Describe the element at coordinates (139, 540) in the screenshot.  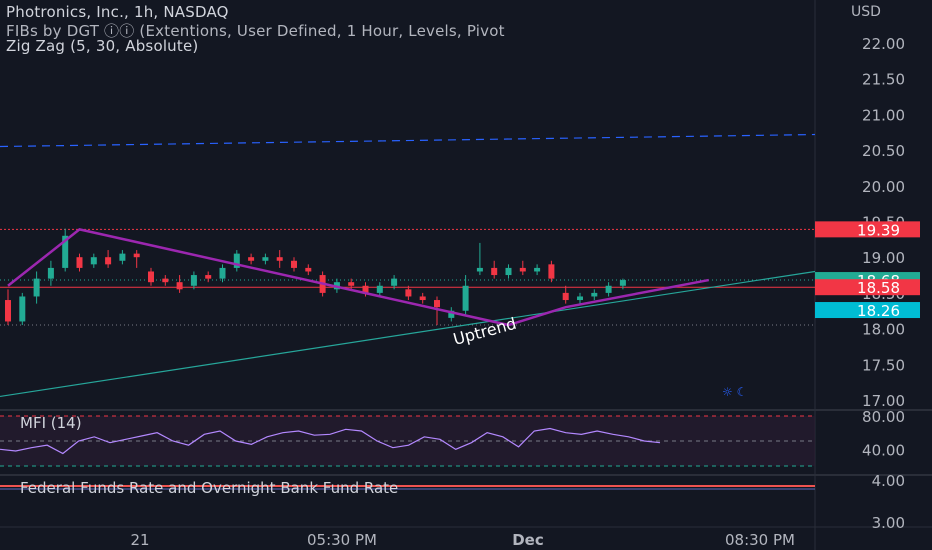
I see `time-tick-label: 21` at that location.